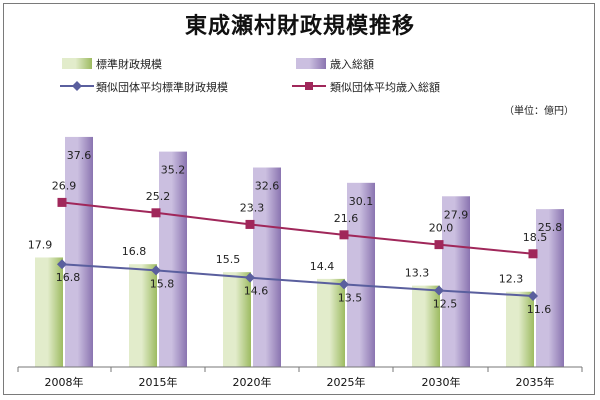 The width and height of the screenshot is (600, 400). I want to click on data-label-total-revenue: 30.1, so click(361, 201).